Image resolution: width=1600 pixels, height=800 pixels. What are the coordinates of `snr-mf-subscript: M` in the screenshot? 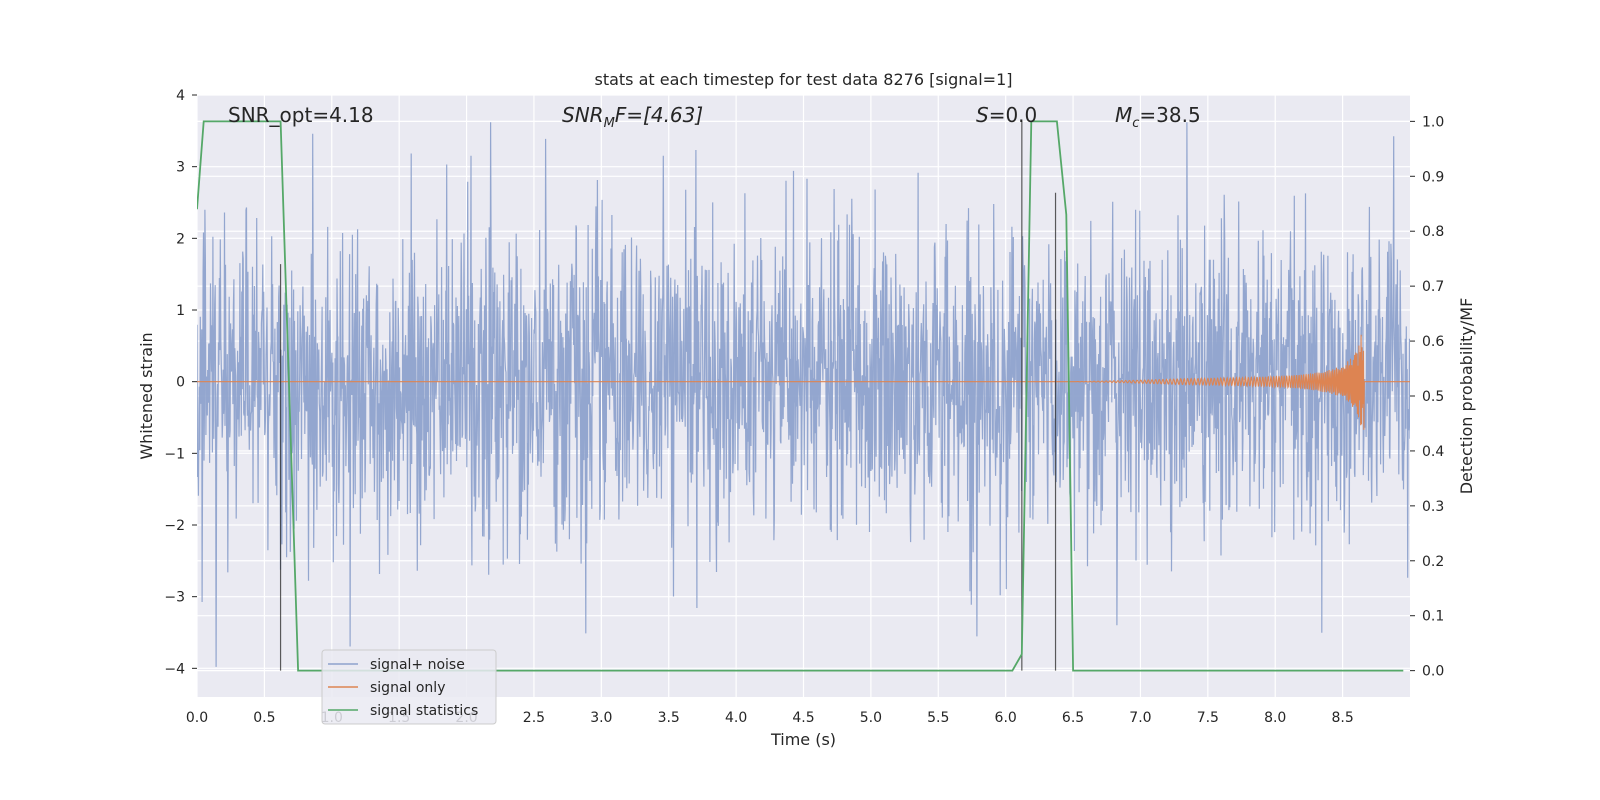 It's located at (609, 123).